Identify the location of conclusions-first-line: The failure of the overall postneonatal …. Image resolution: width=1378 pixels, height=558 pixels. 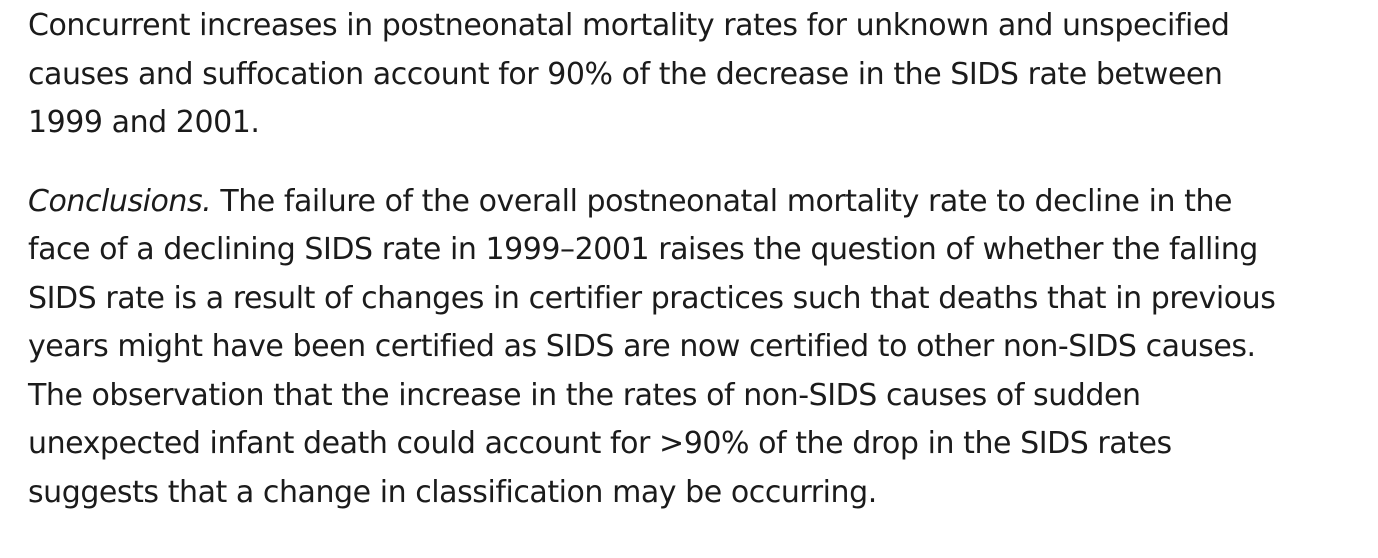
(722, 201).